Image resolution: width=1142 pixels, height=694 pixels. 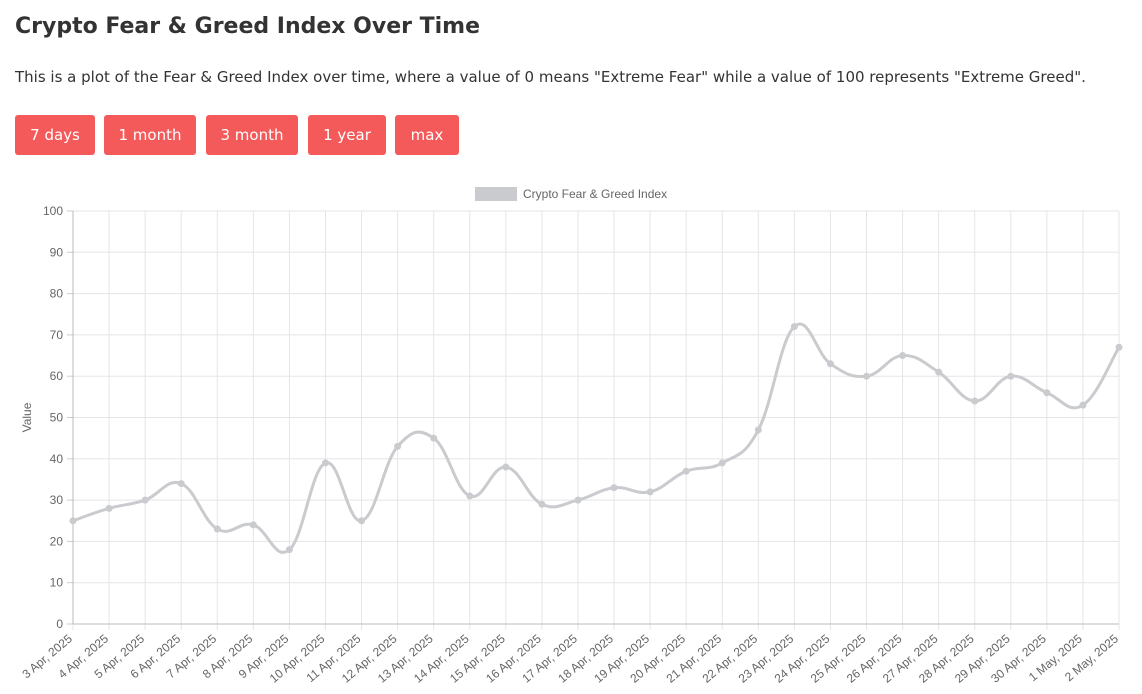 I want to click on y-tick-label: 80, so click(x=57, y=294).